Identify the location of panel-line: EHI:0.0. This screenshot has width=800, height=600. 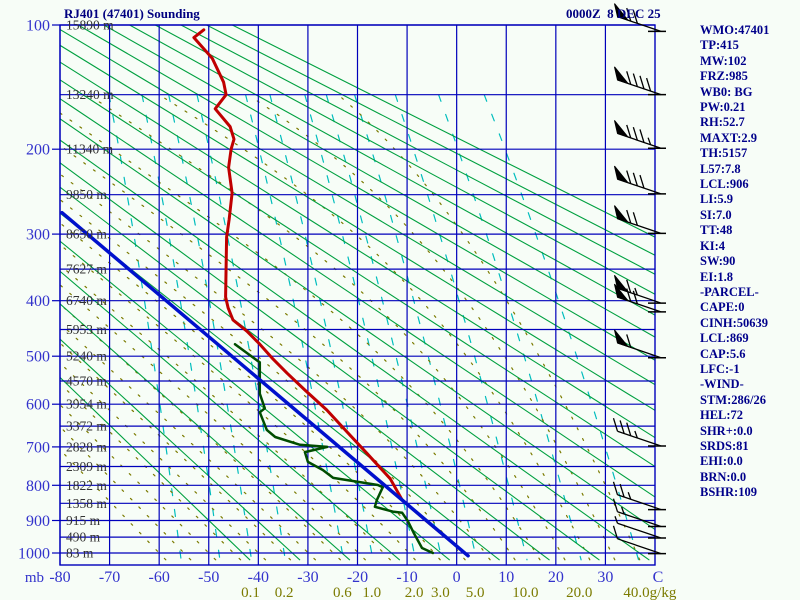
(721, 461).